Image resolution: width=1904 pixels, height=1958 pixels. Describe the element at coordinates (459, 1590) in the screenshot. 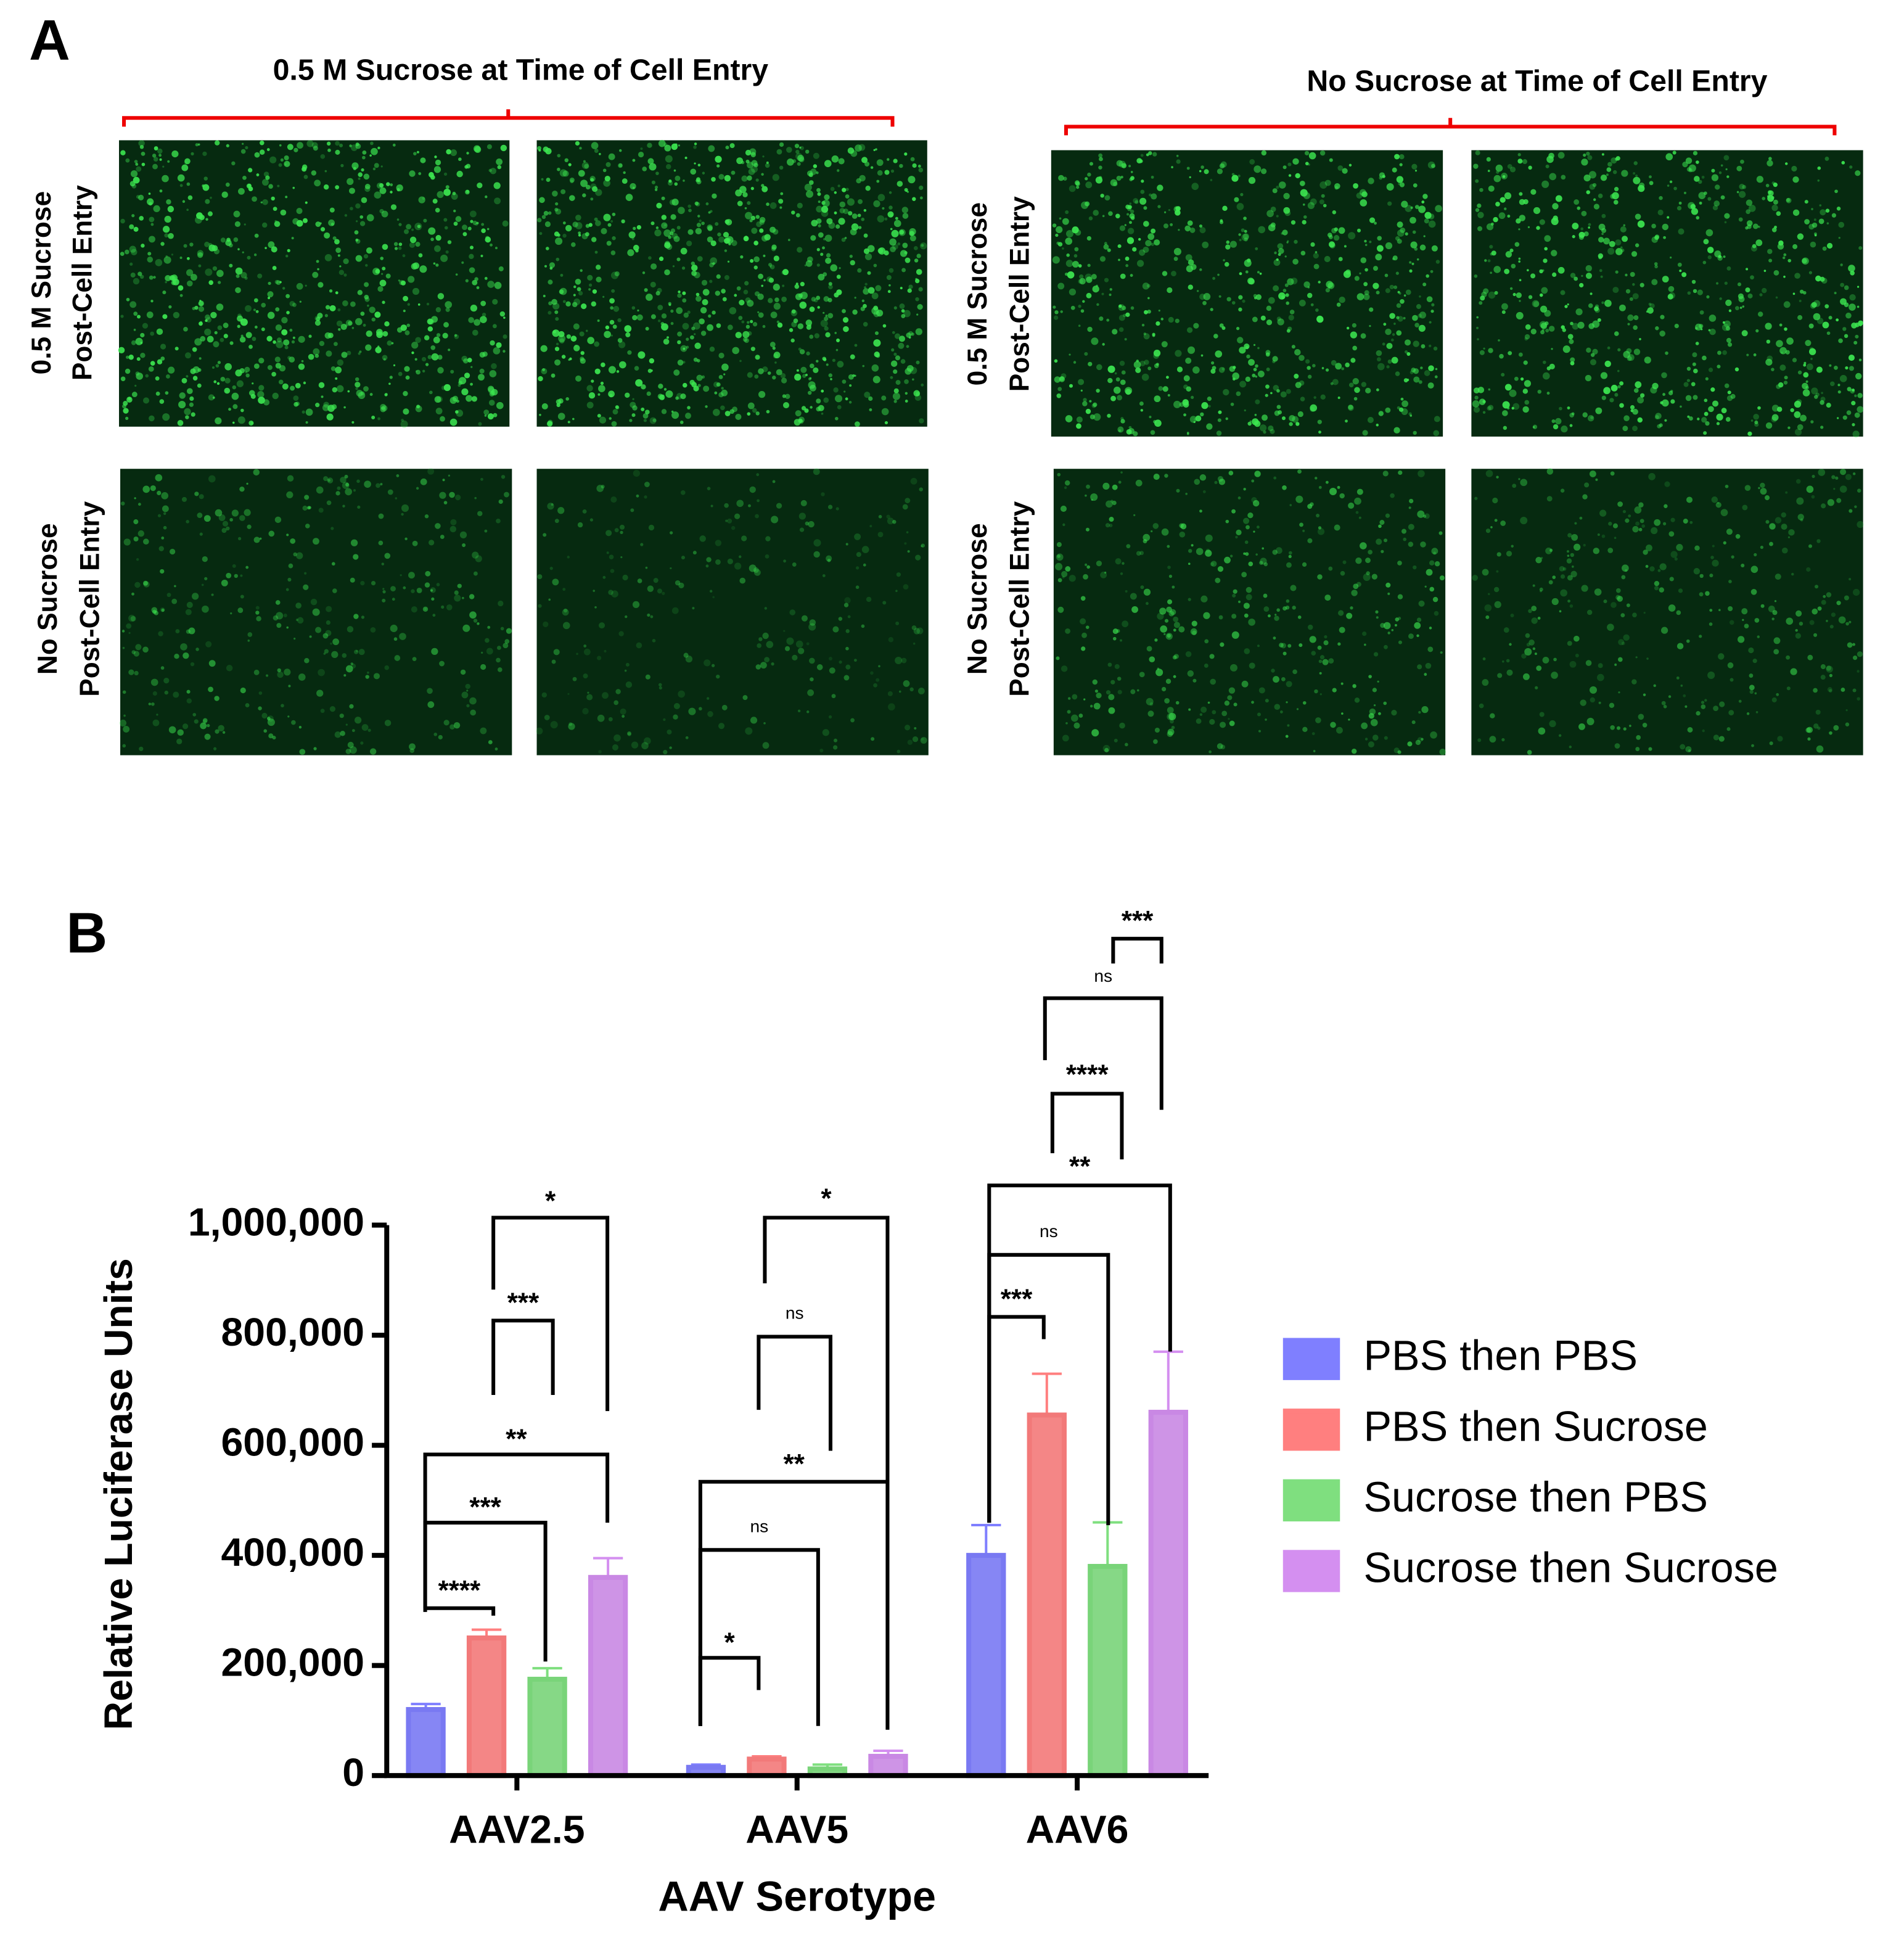

I see `significance-label: ****` at that location.